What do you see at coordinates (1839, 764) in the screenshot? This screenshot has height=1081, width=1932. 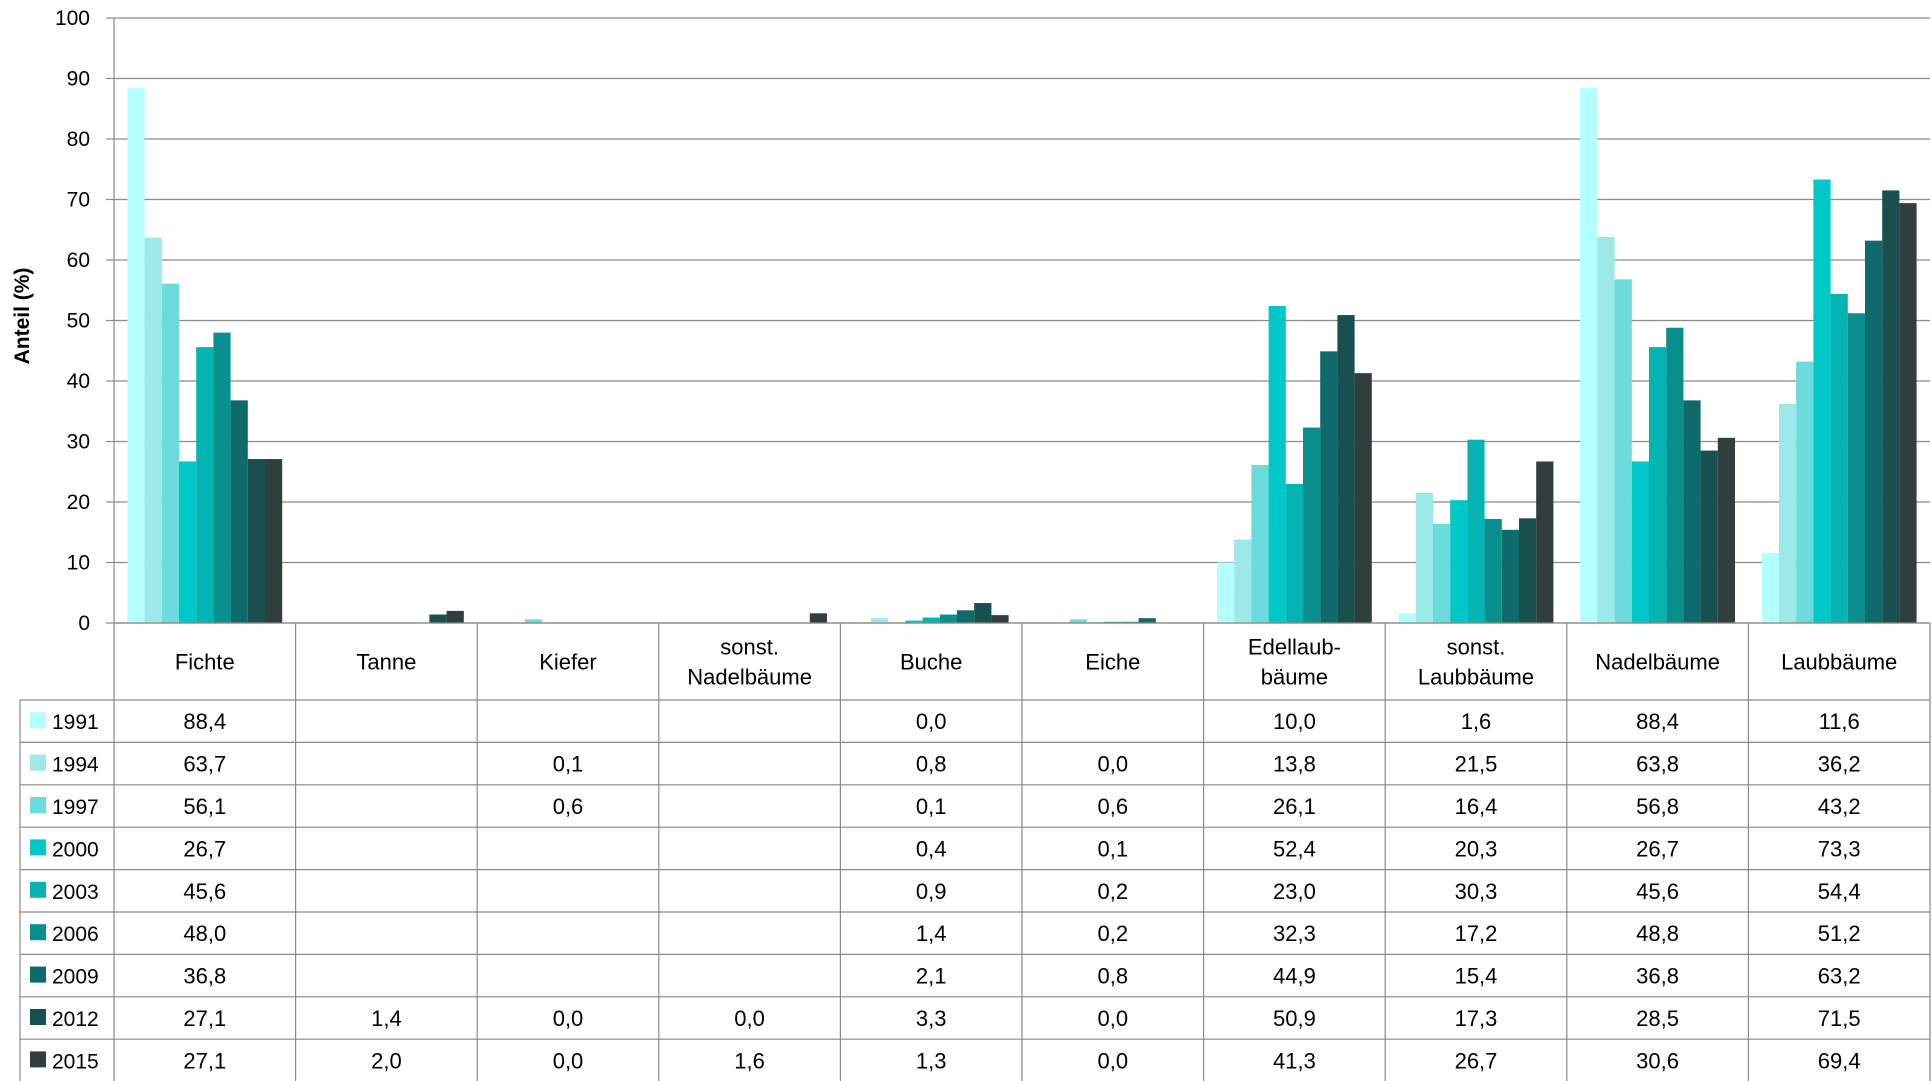 I see `data-label: 36,2` at bounding box center [1839, 764].